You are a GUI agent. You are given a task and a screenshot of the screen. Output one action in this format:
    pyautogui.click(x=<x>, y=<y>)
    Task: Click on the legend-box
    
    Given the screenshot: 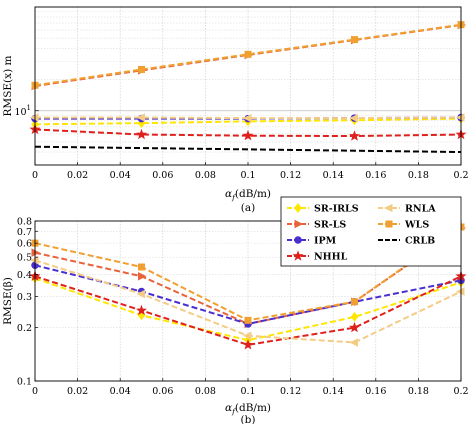 What is the action you would take?
    pyautogui.click(x=371, y=231)
    